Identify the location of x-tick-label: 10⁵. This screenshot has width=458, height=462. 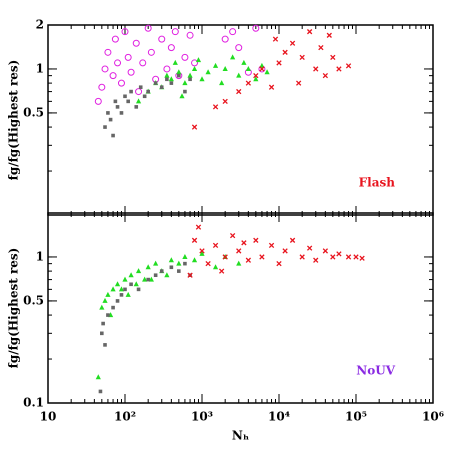
(356, 417).